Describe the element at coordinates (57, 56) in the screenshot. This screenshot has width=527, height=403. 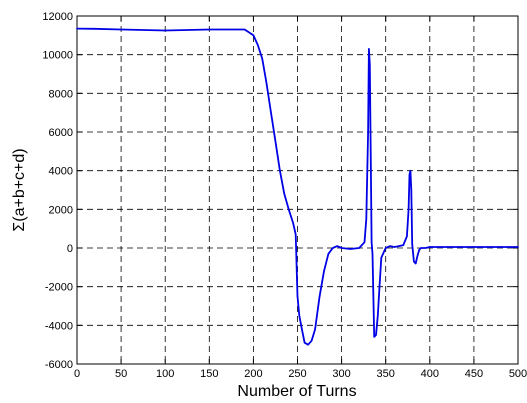
I see `y-tick-label: 10000` at that location.